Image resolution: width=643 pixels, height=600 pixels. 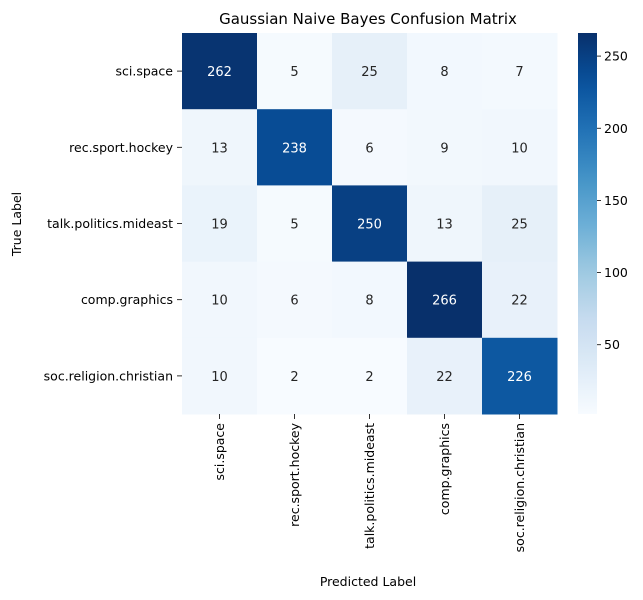 I want to click on colorbar, so click(x=587, y=223).